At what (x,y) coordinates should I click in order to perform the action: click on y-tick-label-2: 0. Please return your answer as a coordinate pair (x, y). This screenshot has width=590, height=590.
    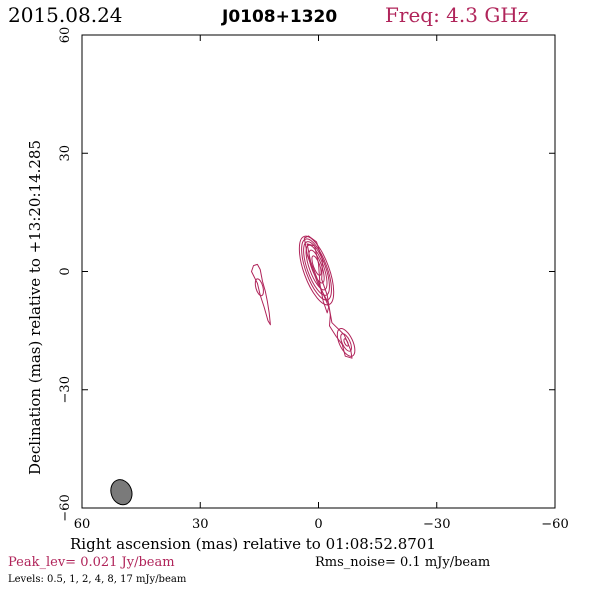
    Looking at the image, I should click on (65, 271).